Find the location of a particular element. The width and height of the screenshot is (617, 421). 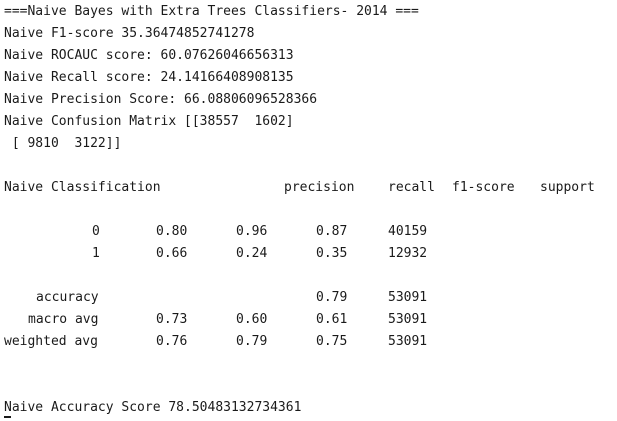

accuracy-score-line: Naive Accuracy Score 78.50483132734361 is located at coordinates (153, 407).